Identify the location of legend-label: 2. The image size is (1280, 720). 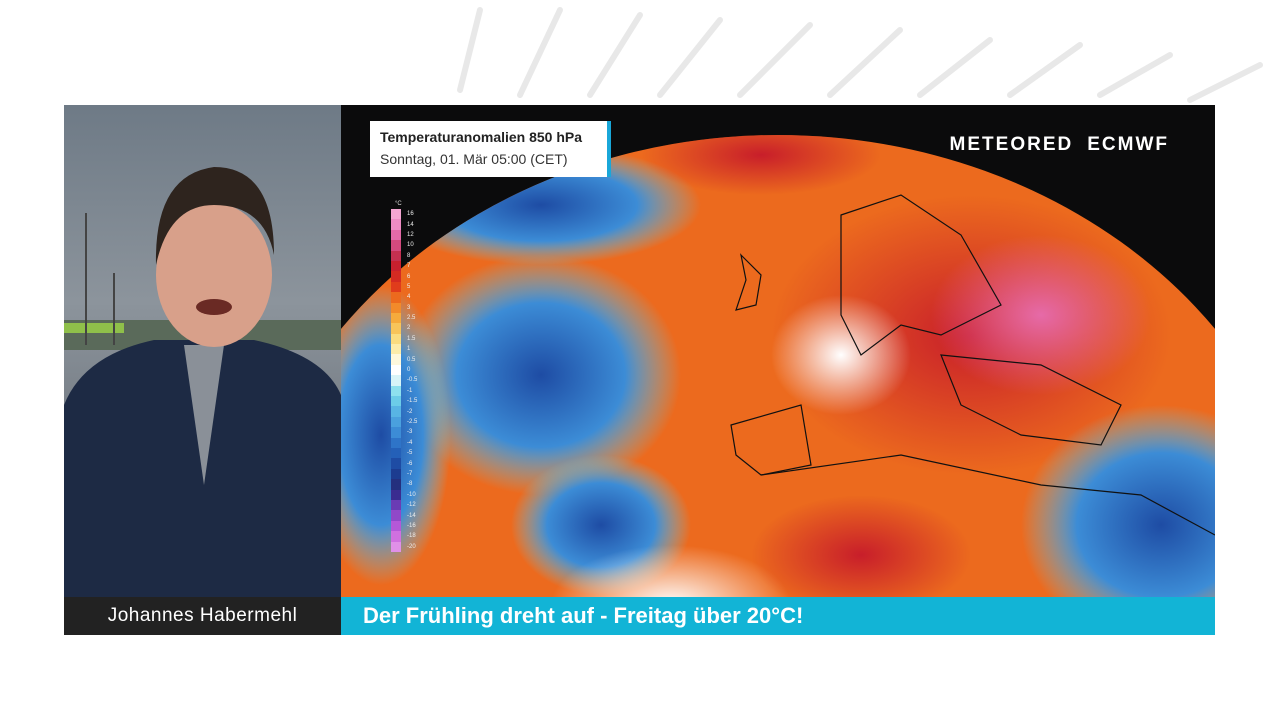
(409, 328).